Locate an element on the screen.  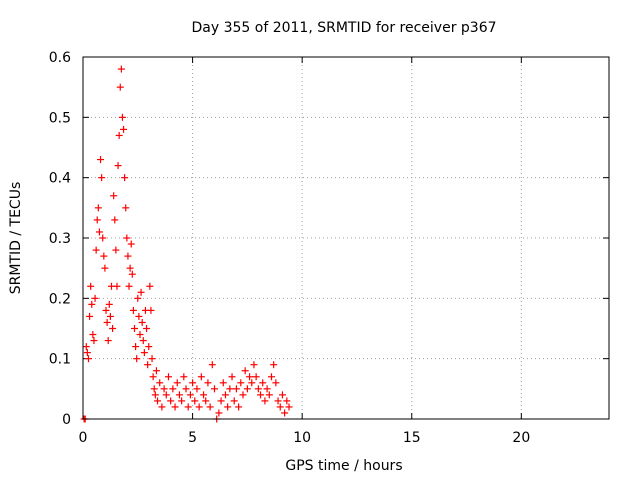
x-axis-label: GPS time / hours is located at coordinates (343, 466).